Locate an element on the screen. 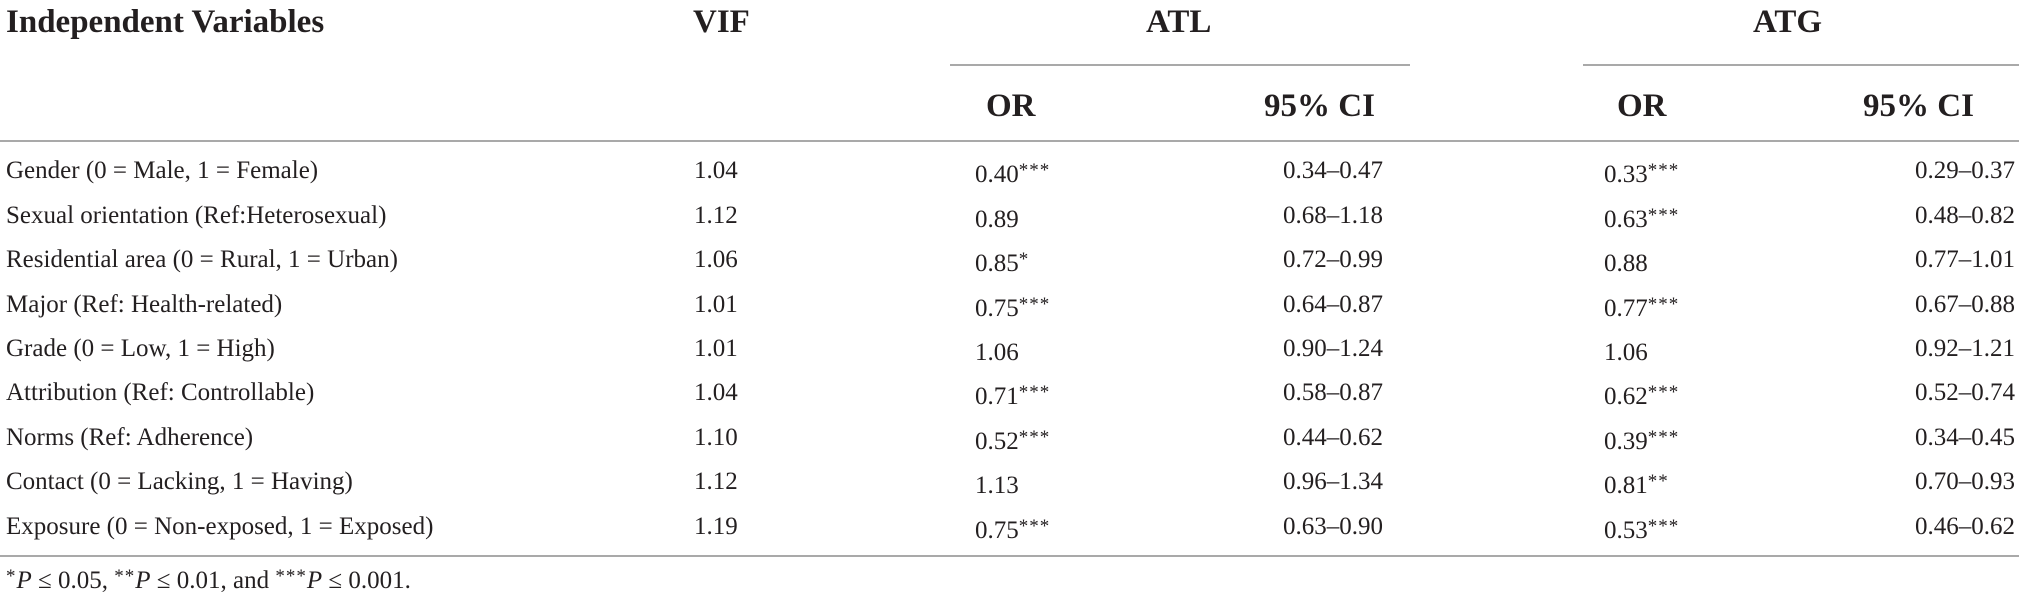 Image resolution: width=2019 pixels, height=597 pixels. atl-or-value: 0.71*** is located at coordinates (1013, 396).